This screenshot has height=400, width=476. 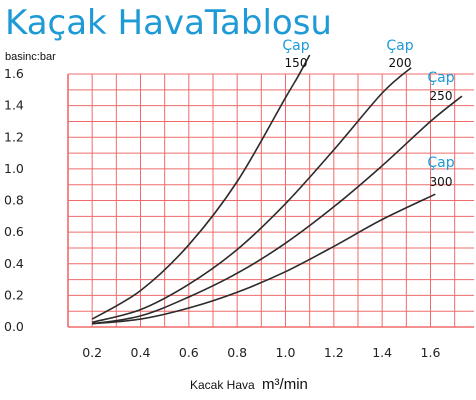 What do you see at coordinates (14, 326) in the screenshot?
I see `y-tick-label: 0.0` at bounding box center [14, 326].